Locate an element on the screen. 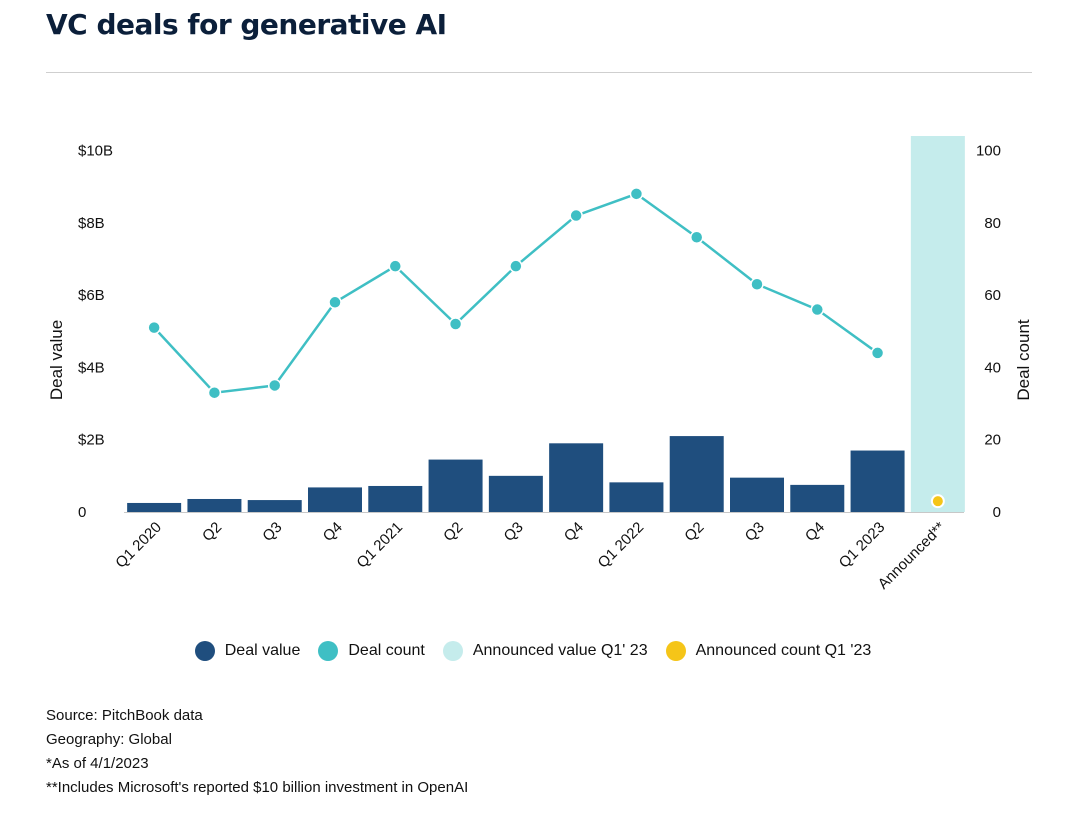 The image size is (1066, 817). y-axis-right-title: Deal count is located at coordinates (1023, 360).